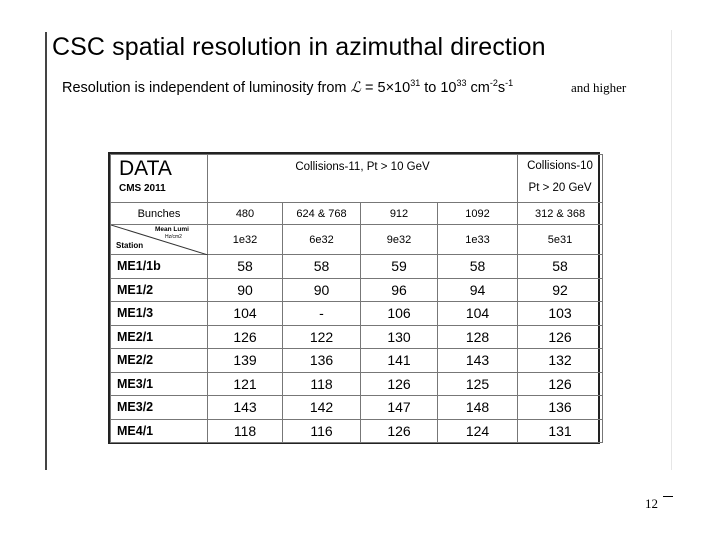  I want to click on table-row: ME1/2 90 90 96 94 92, so click(357, 289).